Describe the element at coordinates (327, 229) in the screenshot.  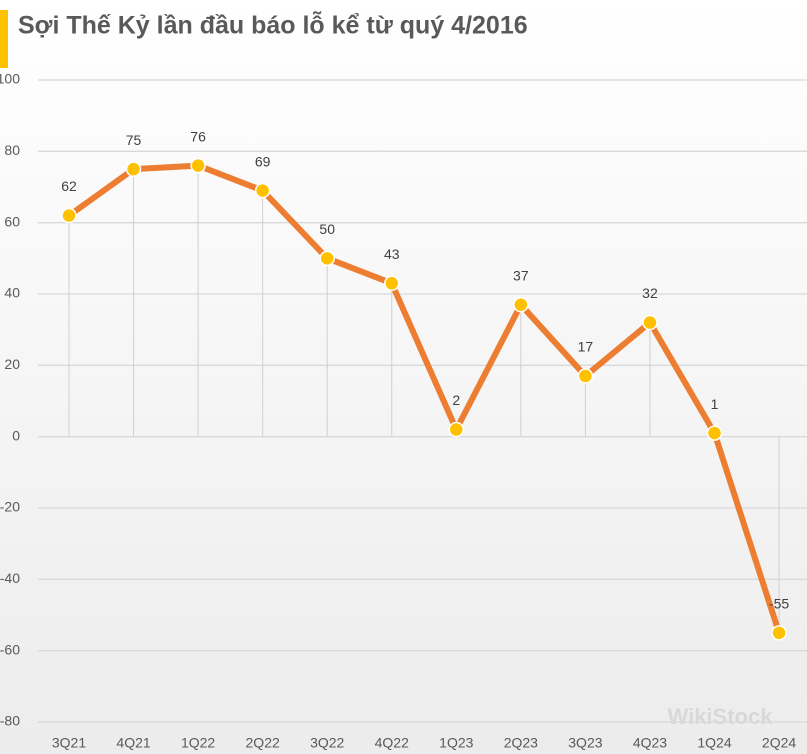
I see `data-label: 50` at that location.